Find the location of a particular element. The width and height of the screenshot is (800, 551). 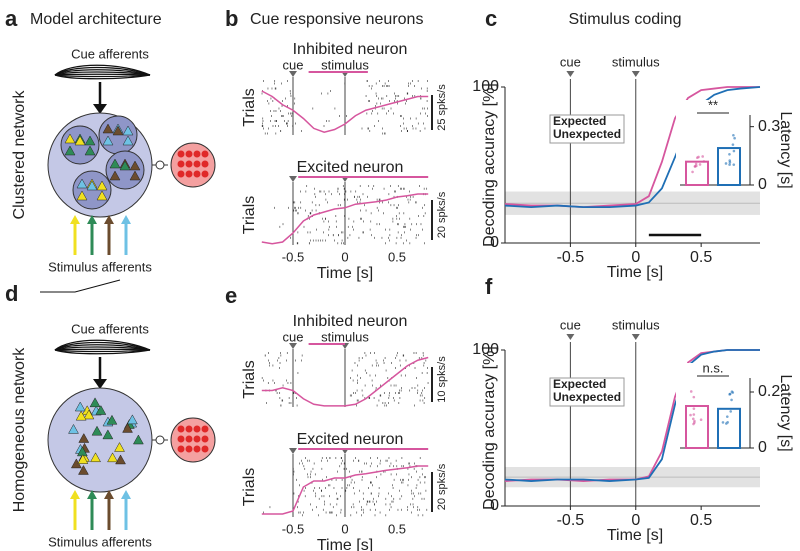

legend-box is located at coordinates (587, 129).